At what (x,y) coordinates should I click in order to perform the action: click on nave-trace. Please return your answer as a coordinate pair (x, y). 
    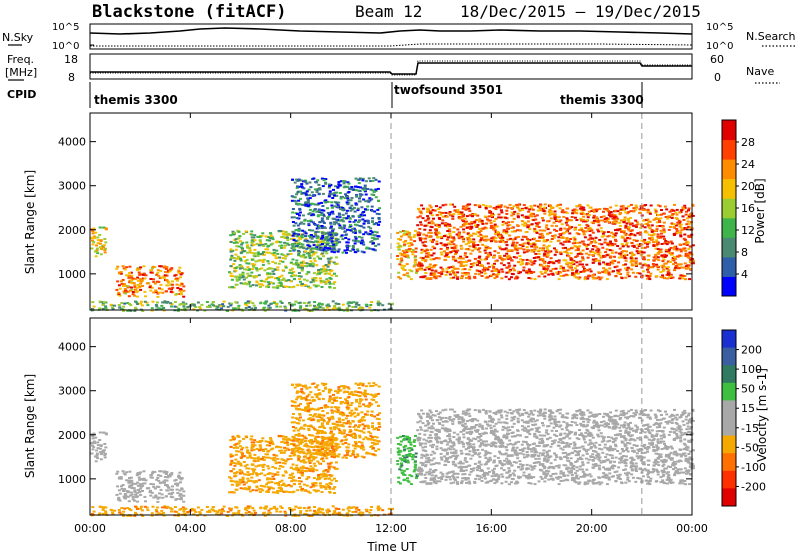
    Looking at the image, I should click on (391, 68).